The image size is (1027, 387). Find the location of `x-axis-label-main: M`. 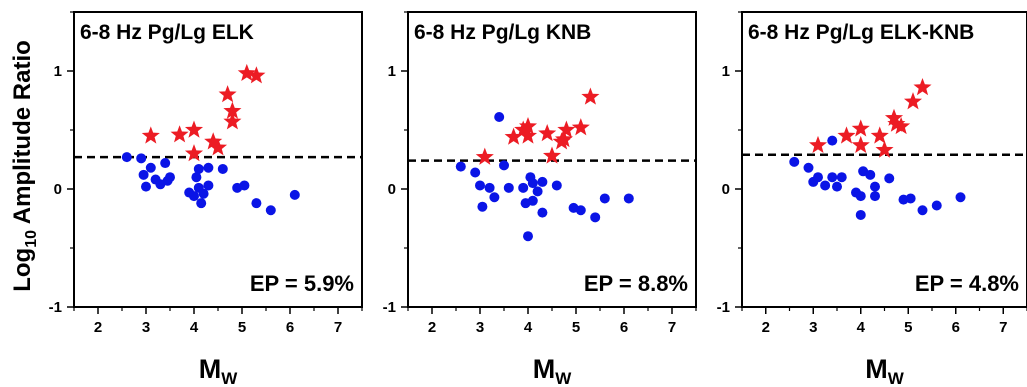

x-axis-label-main: M is located at coordinates (876, 369).